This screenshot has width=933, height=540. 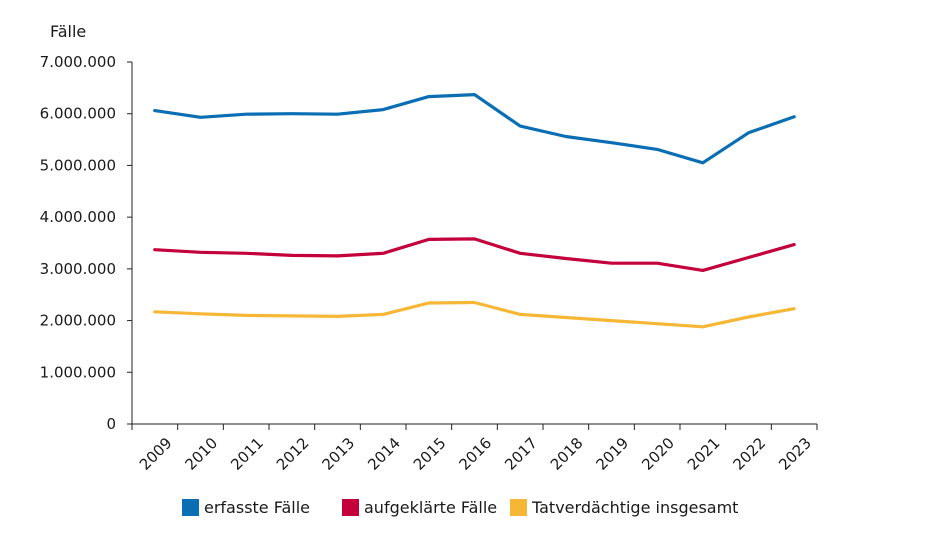 What do you see at coordinates (202, 454) in the screenshot?
I see `x-tick-label: 2010` at bounding box center [202, 454].